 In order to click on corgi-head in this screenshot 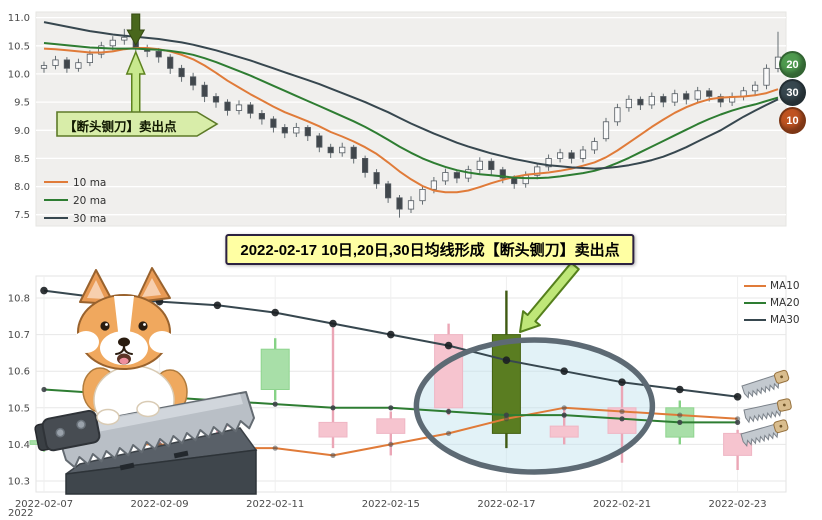, I will do `click(124, 318)`.